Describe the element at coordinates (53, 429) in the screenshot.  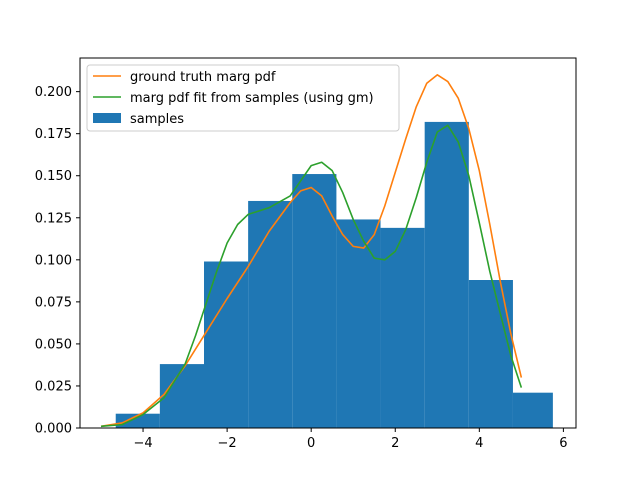
I see `y-tick-label: 0.000` at that location.